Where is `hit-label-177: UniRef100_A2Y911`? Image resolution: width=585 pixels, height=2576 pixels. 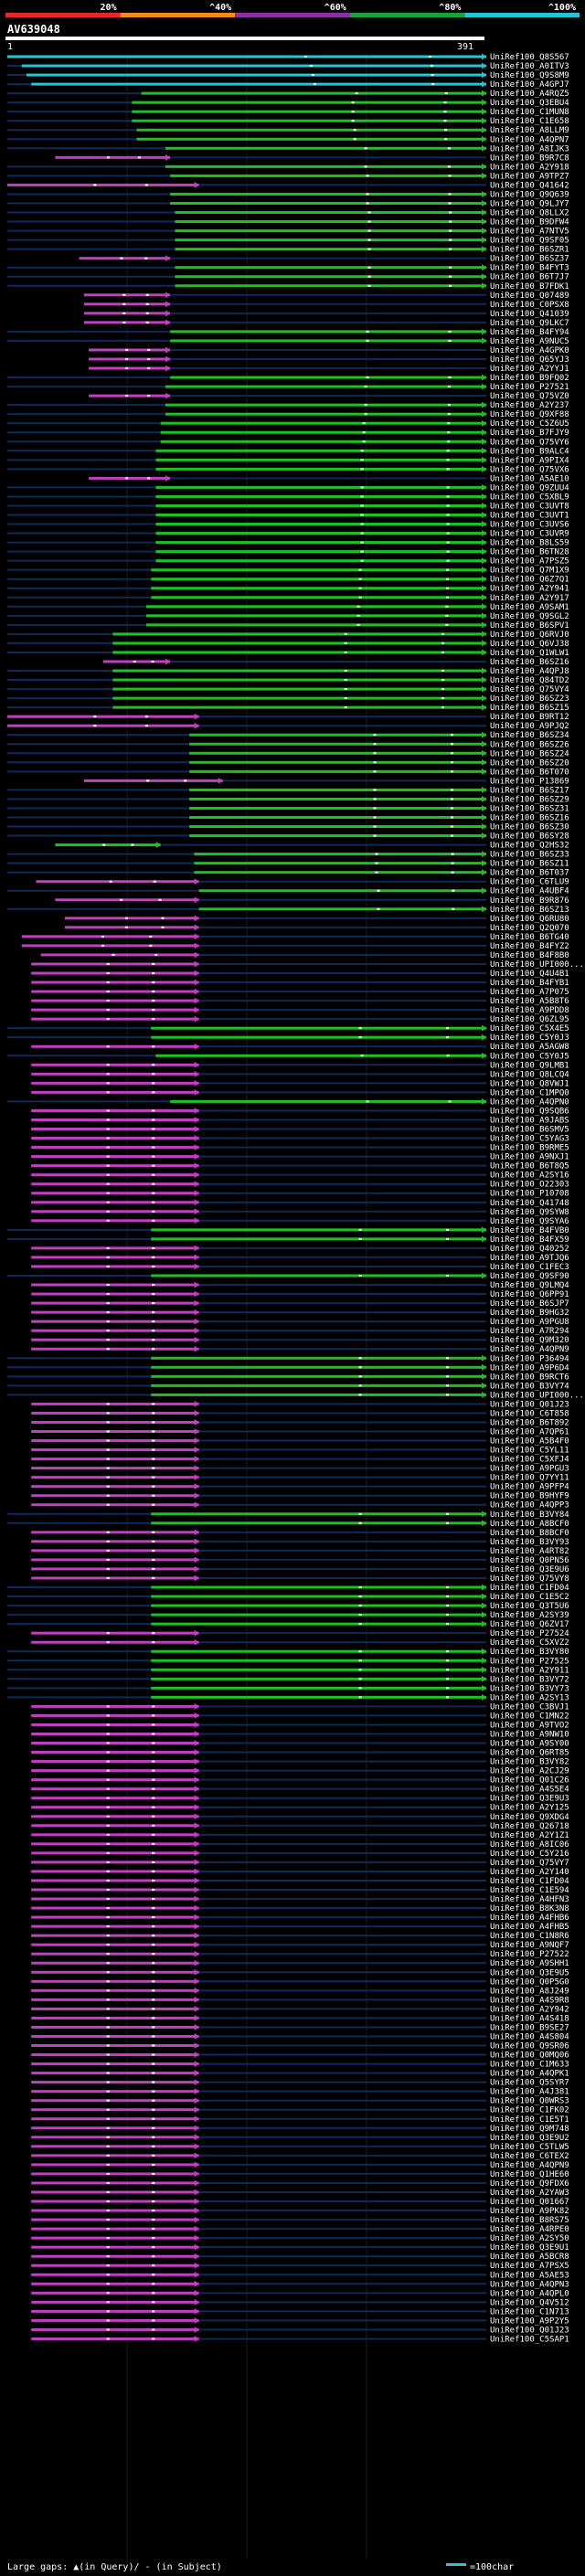
hit-label-177: UniRef100_A2Y911 is located at coordinates (530, 1670).